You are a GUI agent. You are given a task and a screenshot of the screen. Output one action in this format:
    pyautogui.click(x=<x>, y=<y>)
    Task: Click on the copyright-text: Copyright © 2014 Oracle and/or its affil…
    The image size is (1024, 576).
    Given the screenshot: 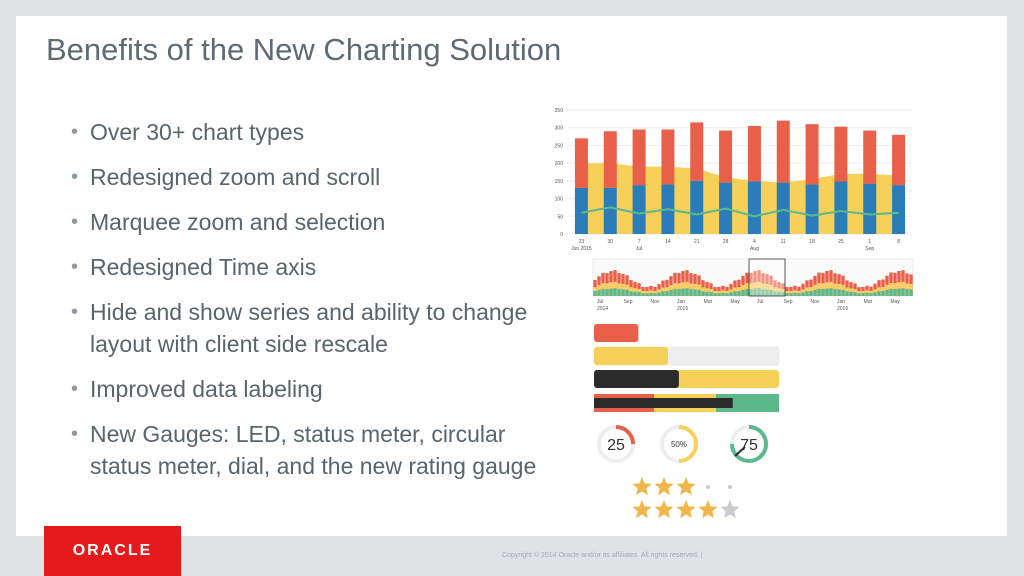 What is the action you would take?
    pyautogui.click(x=602, y=555)
    